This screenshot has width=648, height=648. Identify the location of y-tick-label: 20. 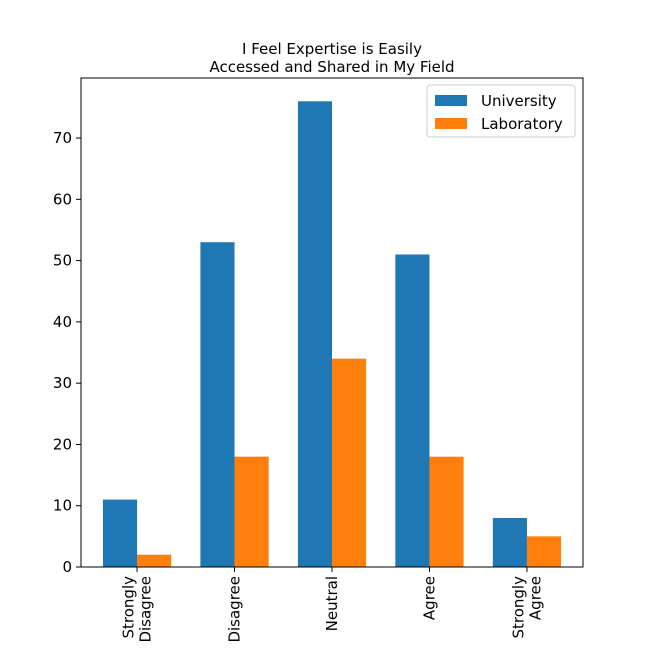
(62, 444).